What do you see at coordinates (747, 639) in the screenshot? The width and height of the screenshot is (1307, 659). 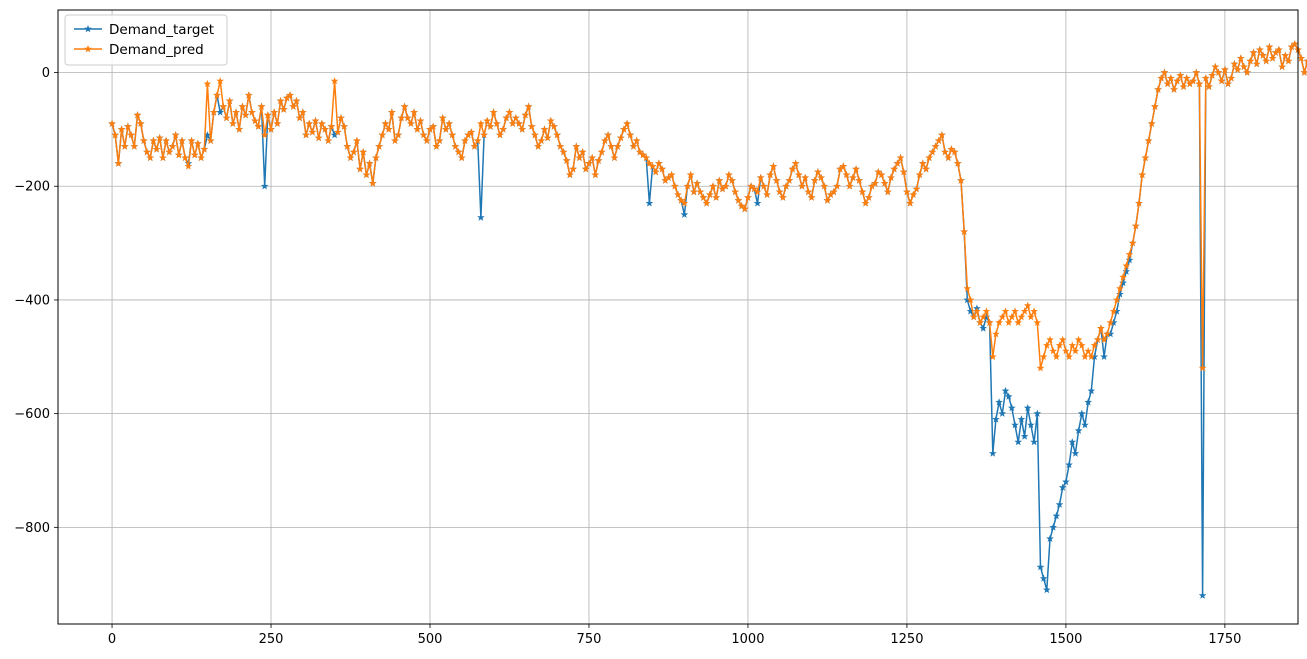 I see `x-tick-label: 1000` at bounding box center [747, 639].